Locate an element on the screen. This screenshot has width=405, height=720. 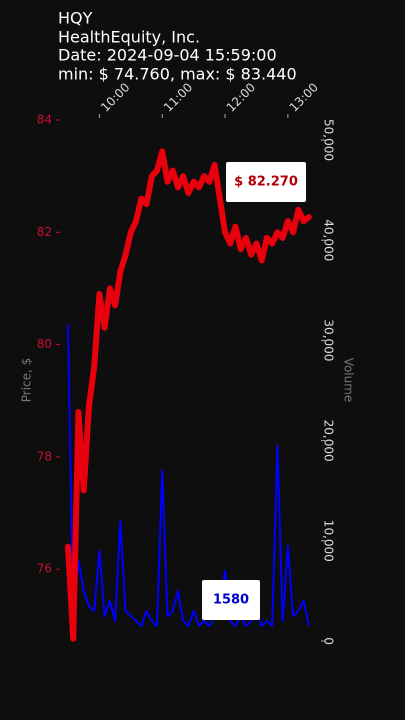
price-annotation-box is located at coordinates (266, 182).